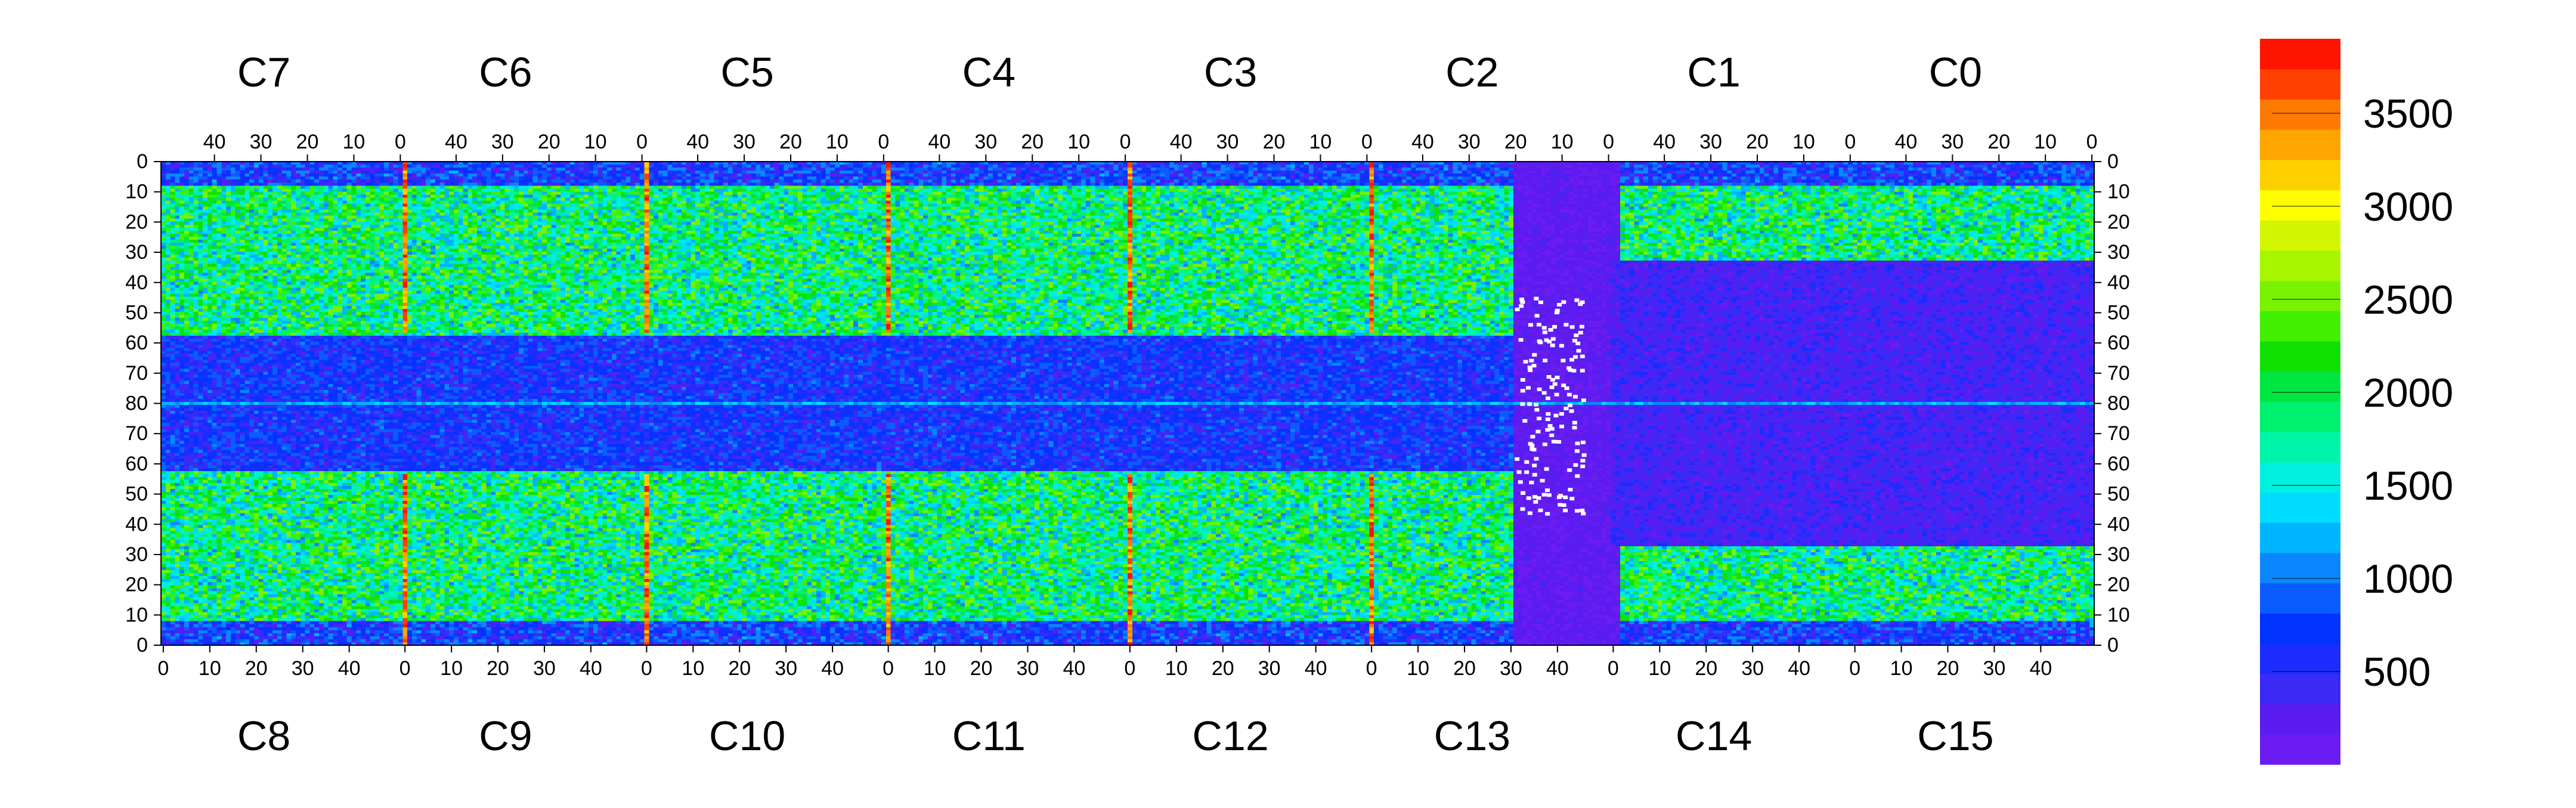 This screenshot has height=808, width=2576. What do you see at coordinates (2118, 343) in the screenshot?
I see `y-tick-label: 60` at bounding box center [2118, 343].